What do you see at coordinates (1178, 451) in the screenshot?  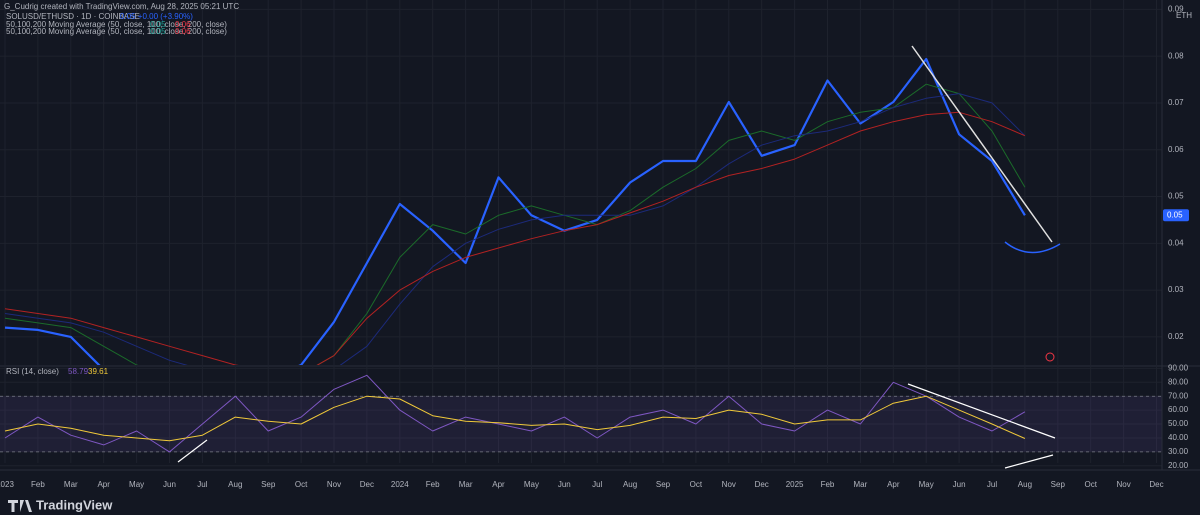 I see `y-tick-label: 30.00` at bounding box center [1178, 451].